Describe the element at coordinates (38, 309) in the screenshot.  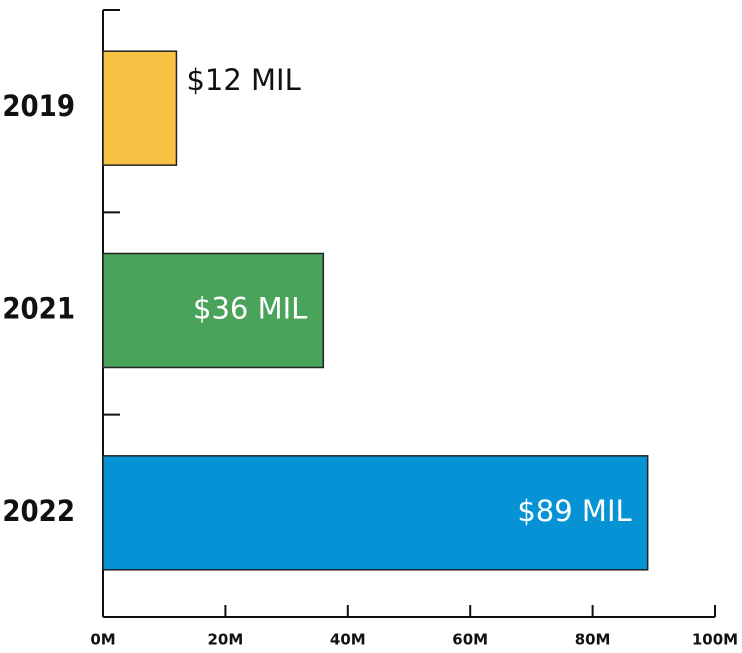
I see `category-label: 2021` at that location.